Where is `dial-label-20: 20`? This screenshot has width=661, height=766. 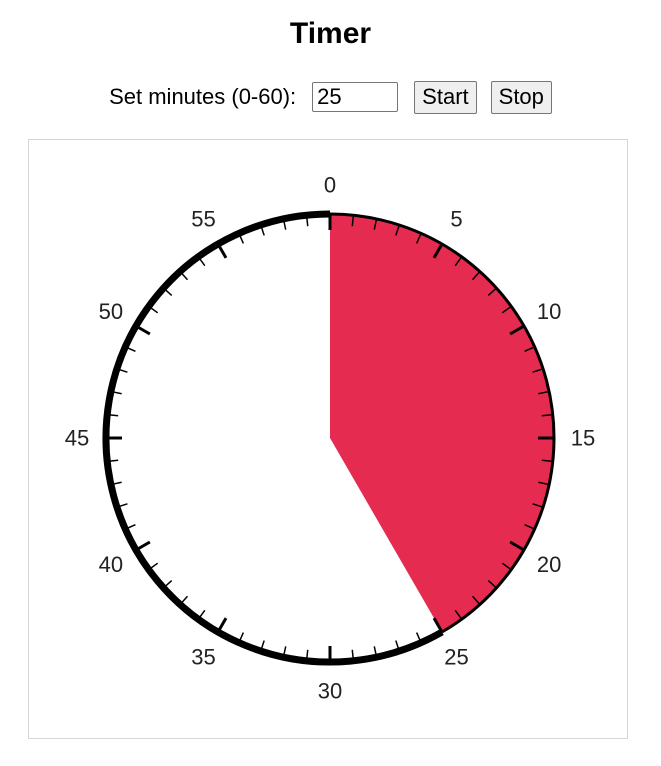
dial-label-20: 20 is located at coordinates (549, 564).